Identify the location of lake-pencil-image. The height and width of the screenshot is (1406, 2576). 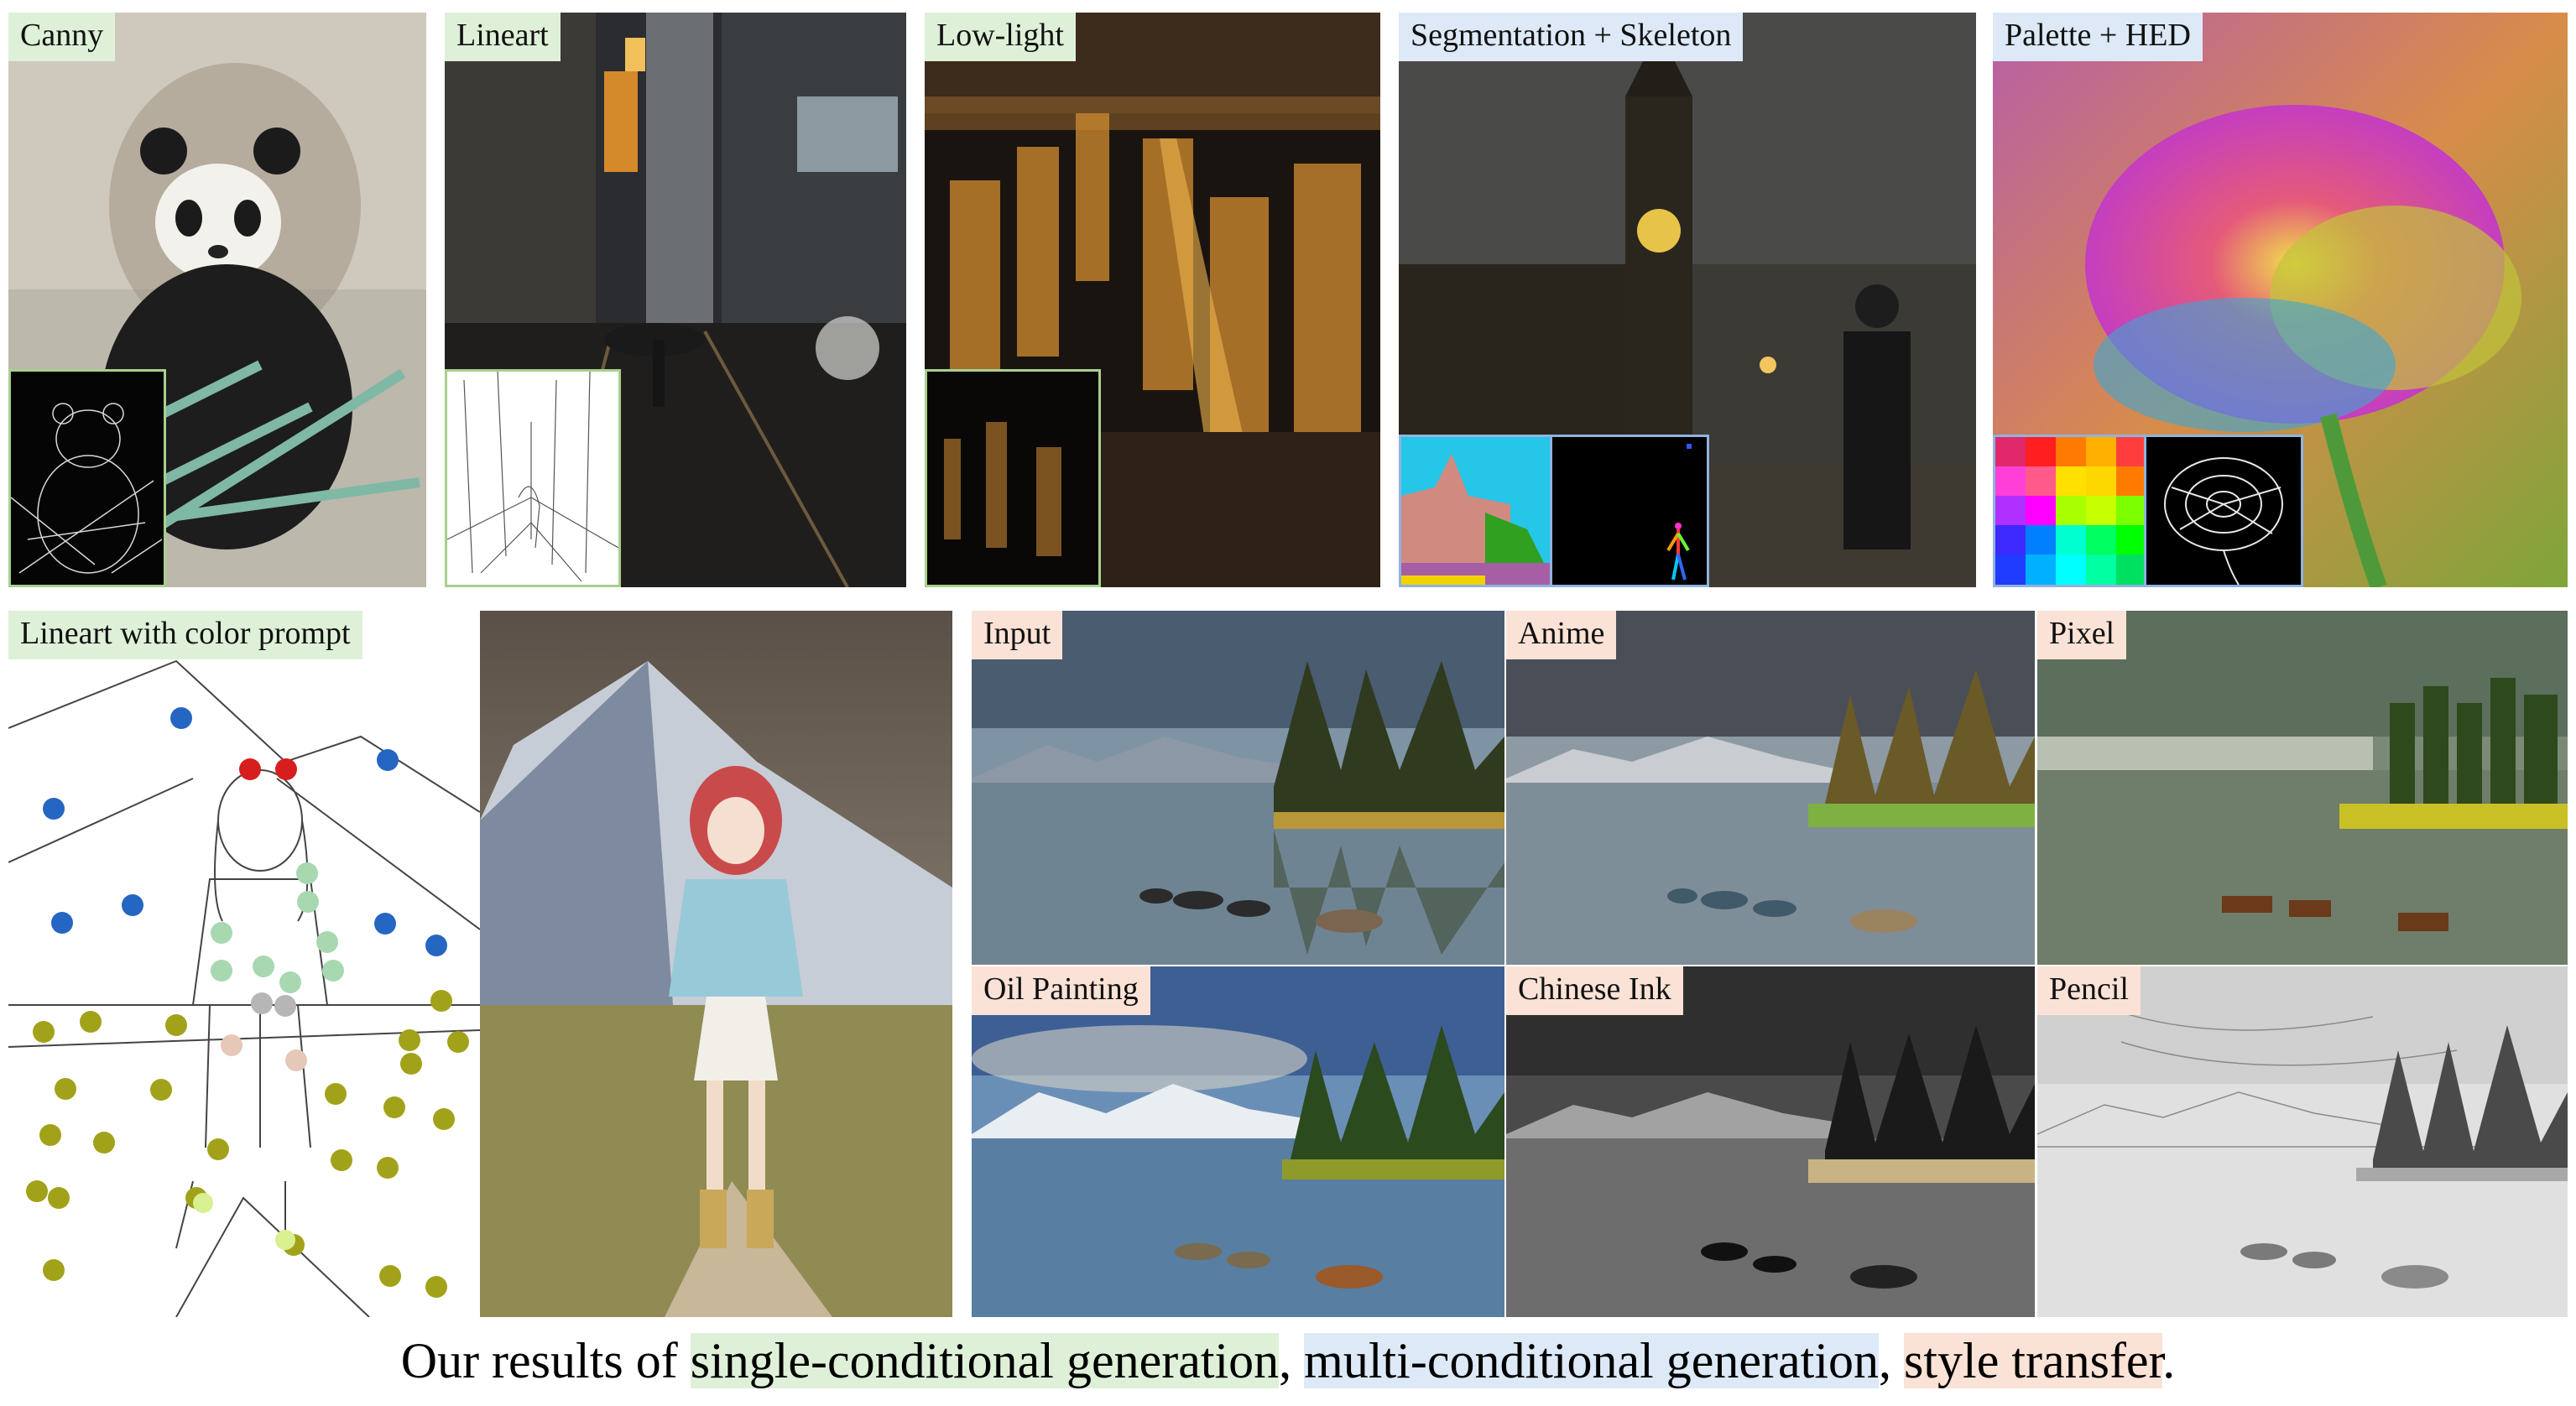
(2302, 1141).